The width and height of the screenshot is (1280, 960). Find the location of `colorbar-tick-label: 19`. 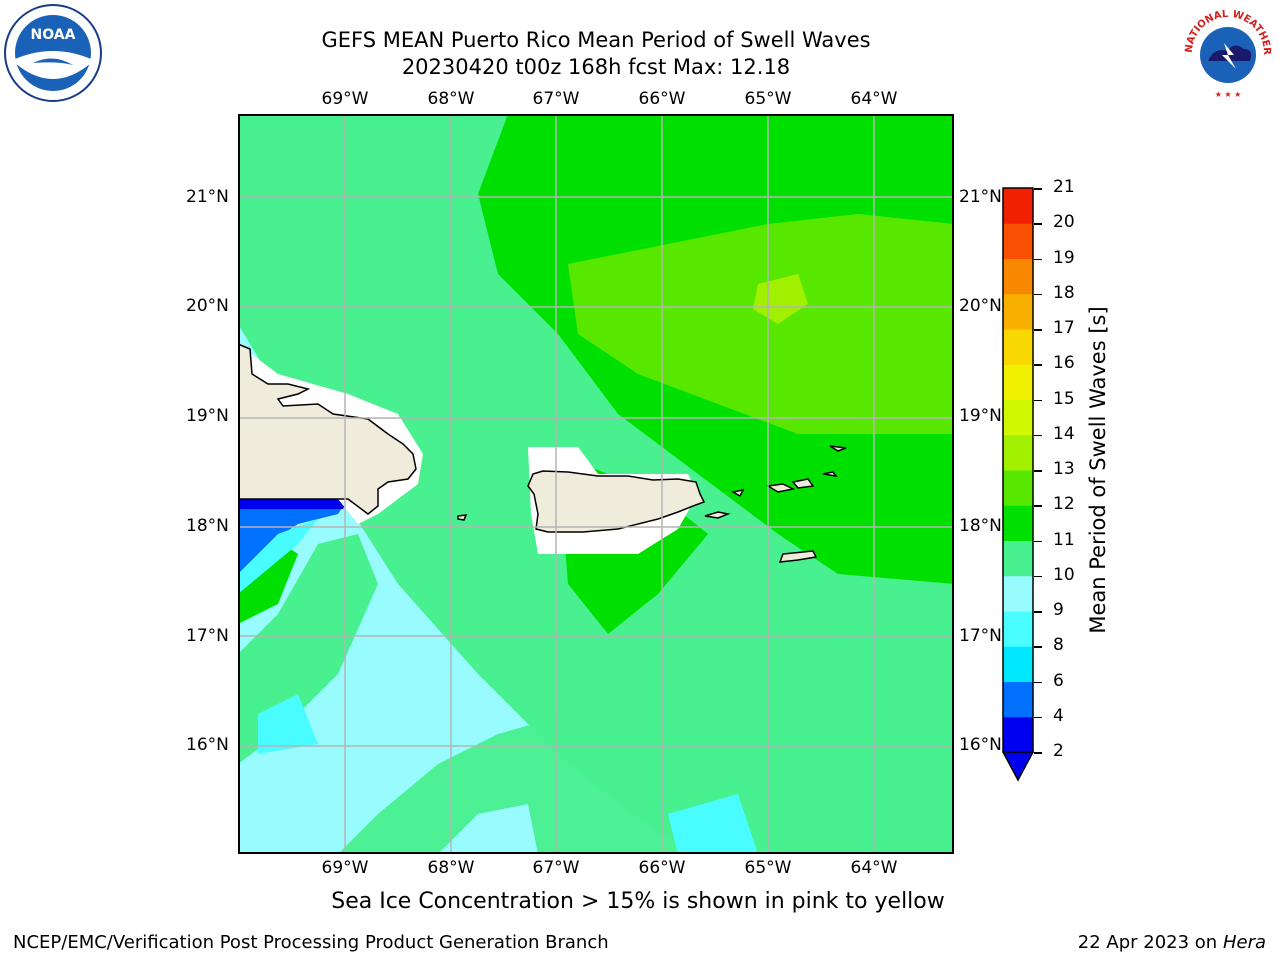

colorbar-tick-label: 19 is located at coordinates (1064, 257).